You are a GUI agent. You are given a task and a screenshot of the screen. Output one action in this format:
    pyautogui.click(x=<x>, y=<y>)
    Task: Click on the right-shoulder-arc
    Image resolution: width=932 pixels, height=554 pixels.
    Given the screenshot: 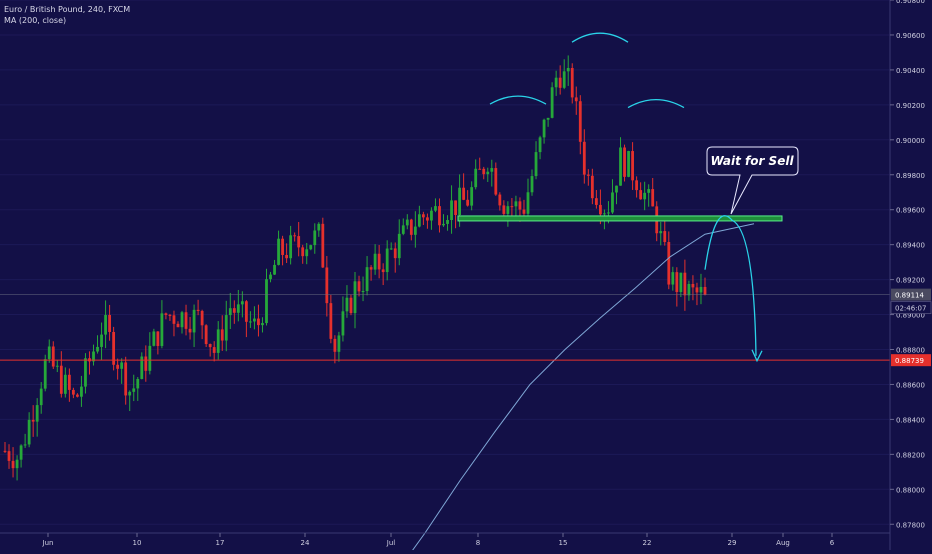 What is the action you would take?
    pyautogui.click(x=656, y=103)
    